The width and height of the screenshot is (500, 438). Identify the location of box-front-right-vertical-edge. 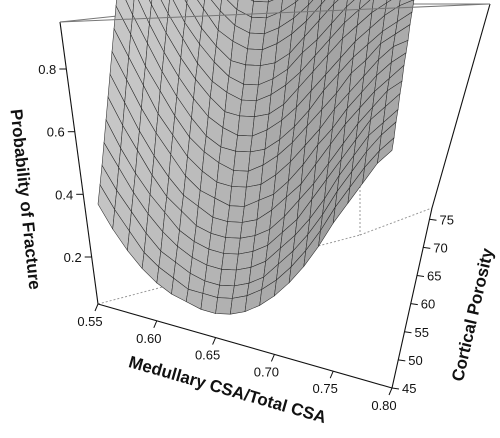
(461, 106).